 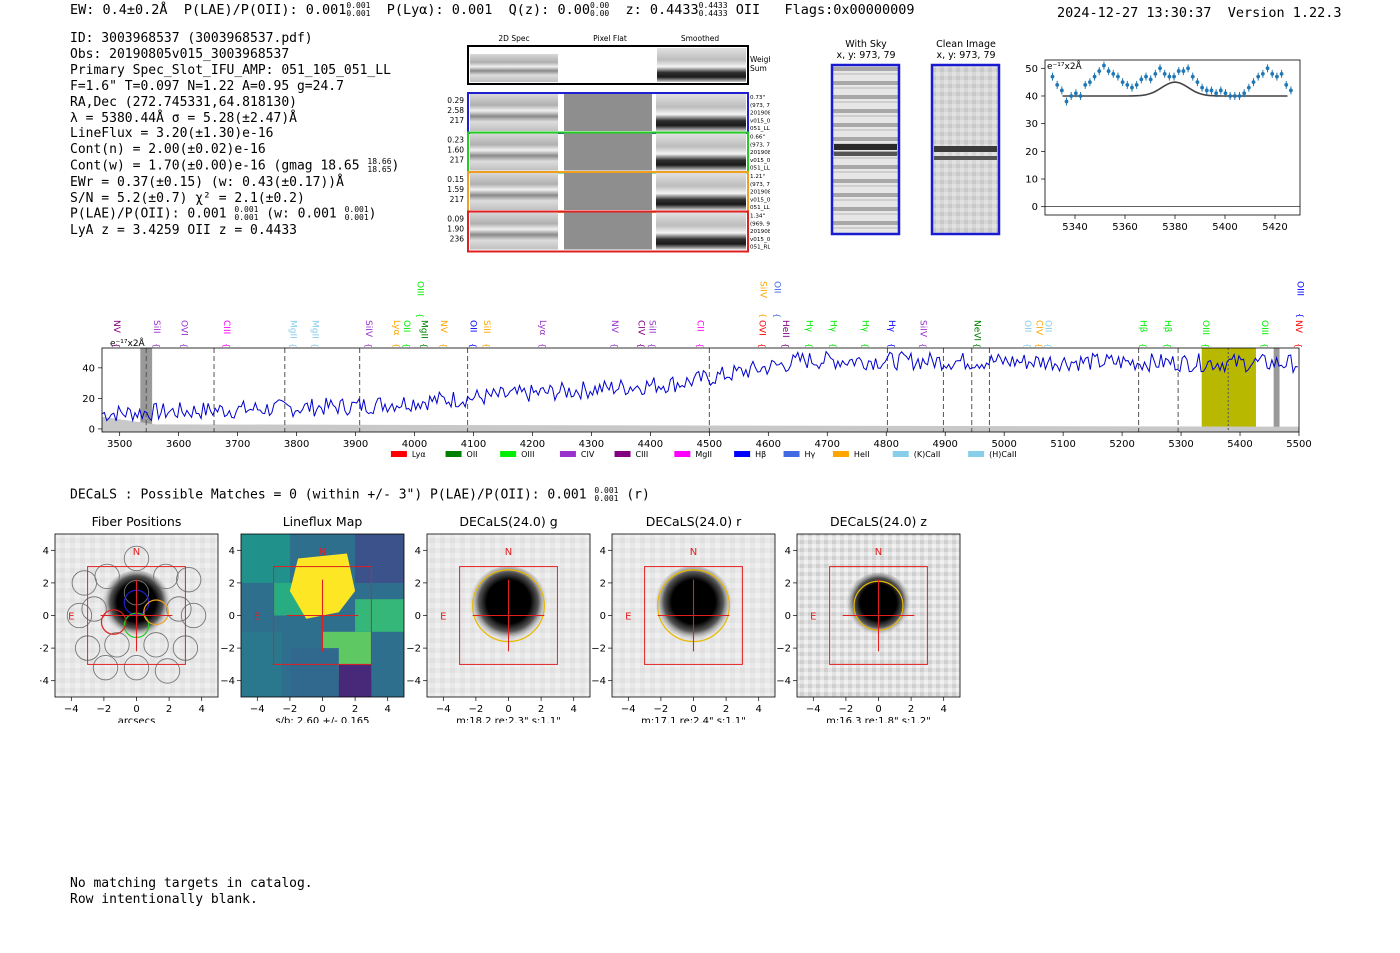 I want to click on fiber-circle-highlight, so click(x=156, y=612).